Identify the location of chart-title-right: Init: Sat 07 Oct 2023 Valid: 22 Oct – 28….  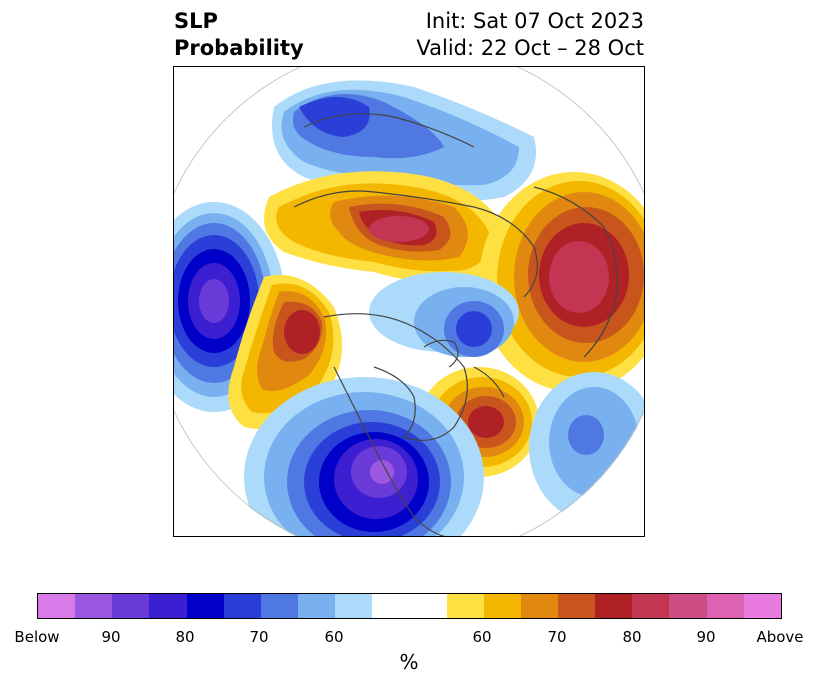
(530, 35).